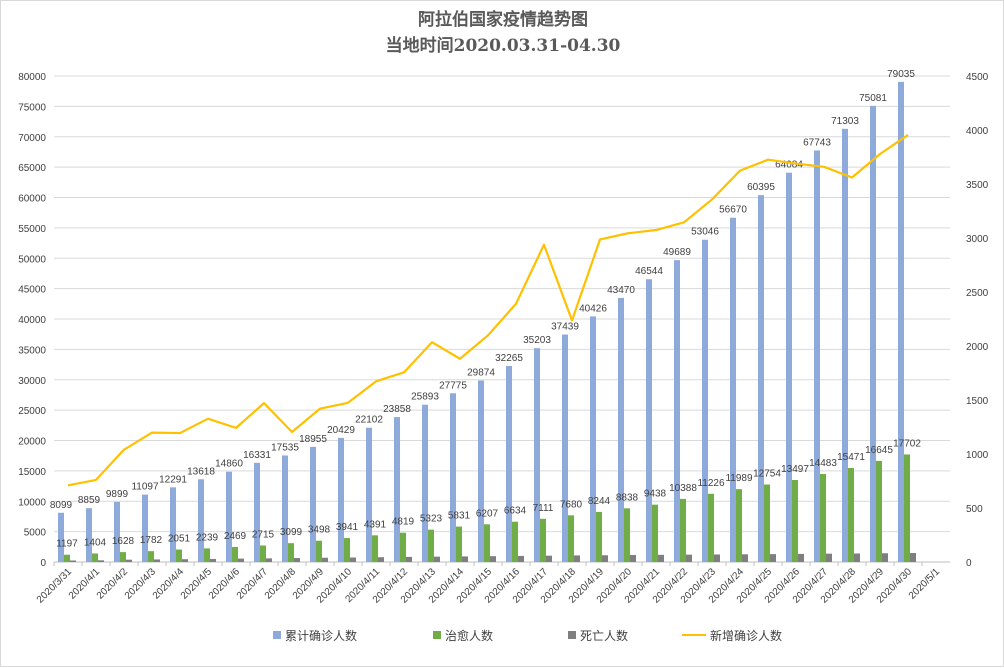 The width and height of the screenshot is (1004, 668). What do you see at coordinates (32, 290) in the screenshot?
I see `left-tick-label: 45000` at bounding box center [32, 290].